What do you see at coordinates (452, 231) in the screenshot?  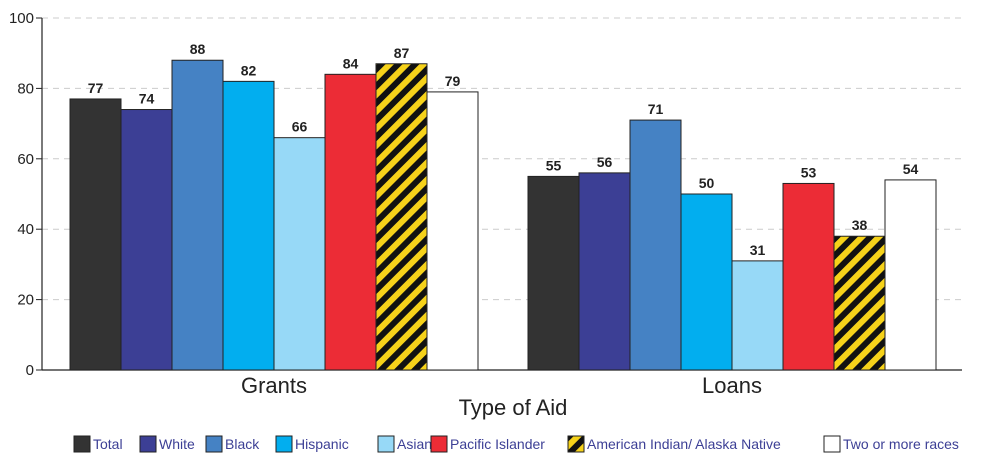 I see `bar-grants-two-or-more-races` at bounding box center [452, 231].